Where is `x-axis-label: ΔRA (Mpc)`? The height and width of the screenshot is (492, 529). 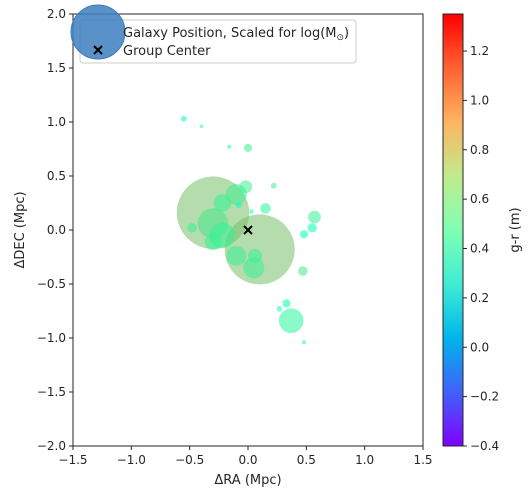 x-axis-label: ΔRA (Mpc) is located at coordinates (247, 480).